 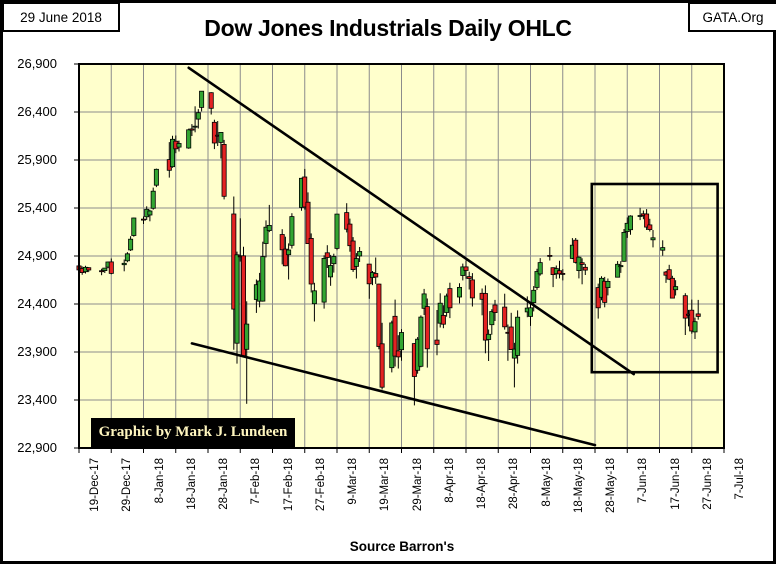 I want to click on y-tick-label: 23,400, so click(x=37, y=399).